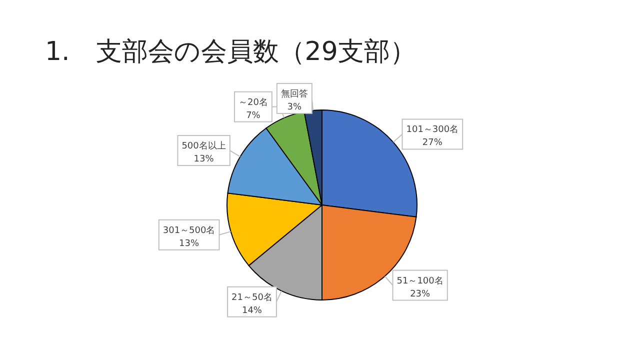 The width and height of the screenshot is (640, 360). What do you see at coordinates (204, 146) in the screenshot?
I see `slice-label: 500名以上` at bounding box center [204, 146].